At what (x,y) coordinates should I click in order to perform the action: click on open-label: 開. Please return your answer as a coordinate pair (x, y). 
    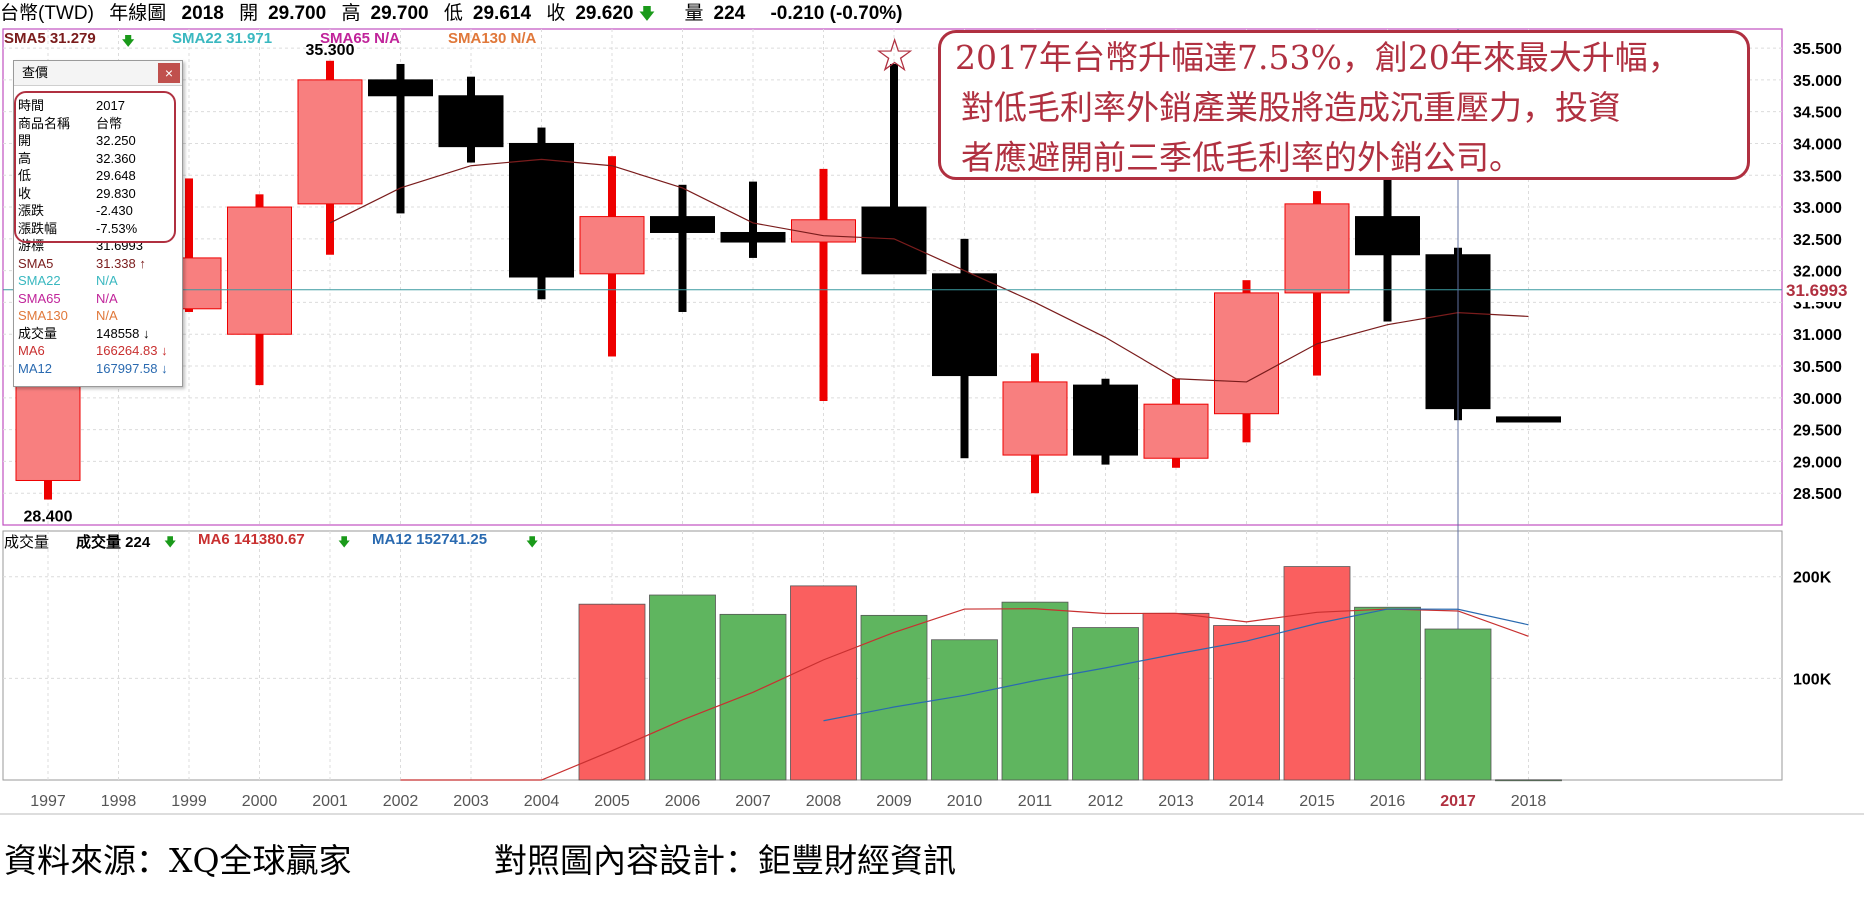
    Looking at the image, I should click on (249, 13).